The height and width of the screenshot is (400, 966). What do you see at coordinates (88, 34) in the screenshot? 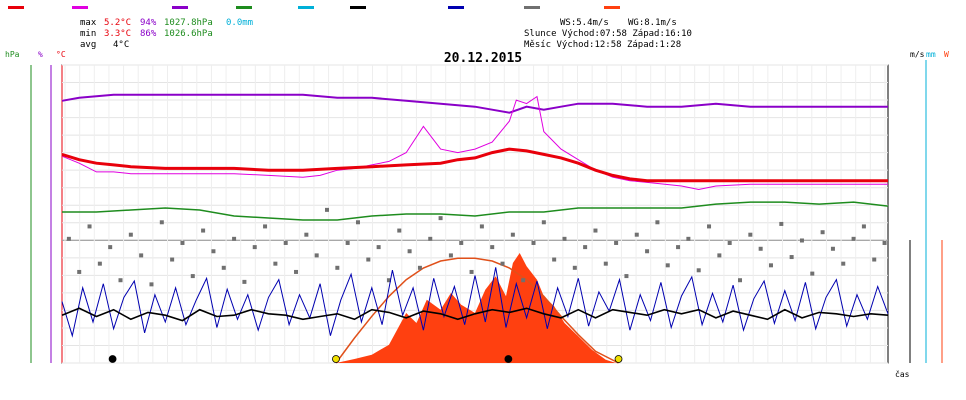
I see `stats-min-label: min` at bounding box center [88, 34].